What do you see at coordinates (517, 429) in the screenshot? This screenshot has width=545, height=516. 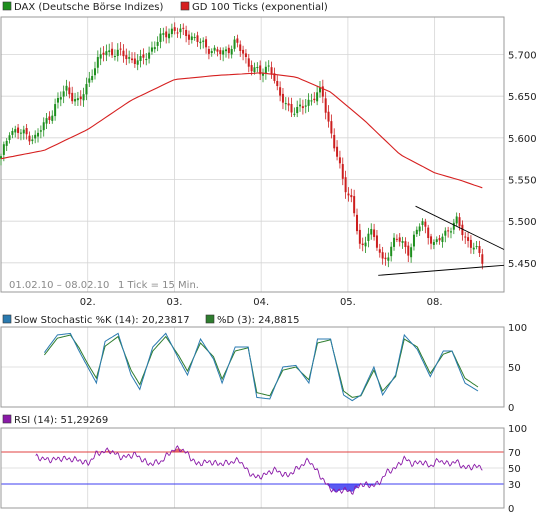 I see `rsi-y-tick-label: 100` at bounding box center [517, 429].